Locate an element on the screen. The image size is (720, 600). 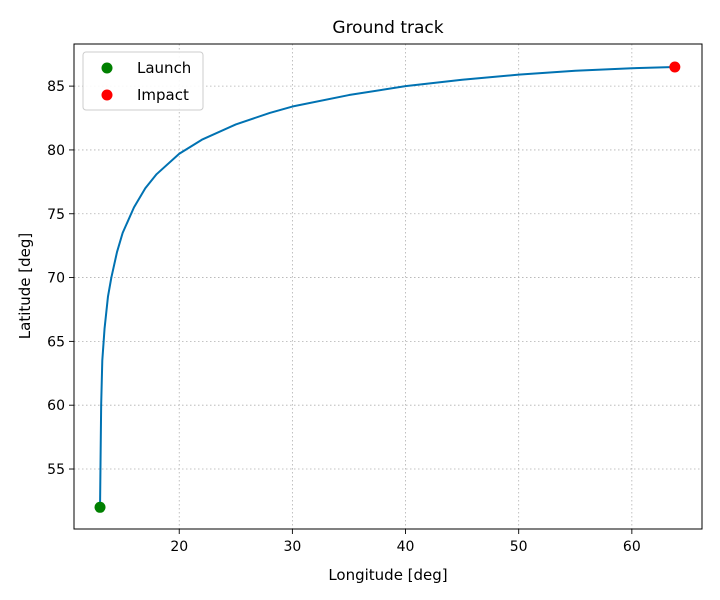
legend-box is located at coordinates (143, 81).